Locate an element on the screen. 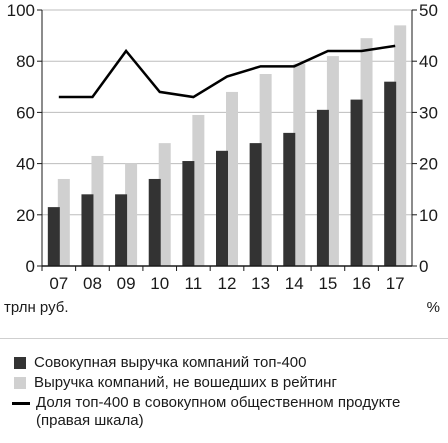 The image size is (448, 443). legend-item-top400: Совокупная выручка компаний топ-400 is located at coordinates (227, 363).